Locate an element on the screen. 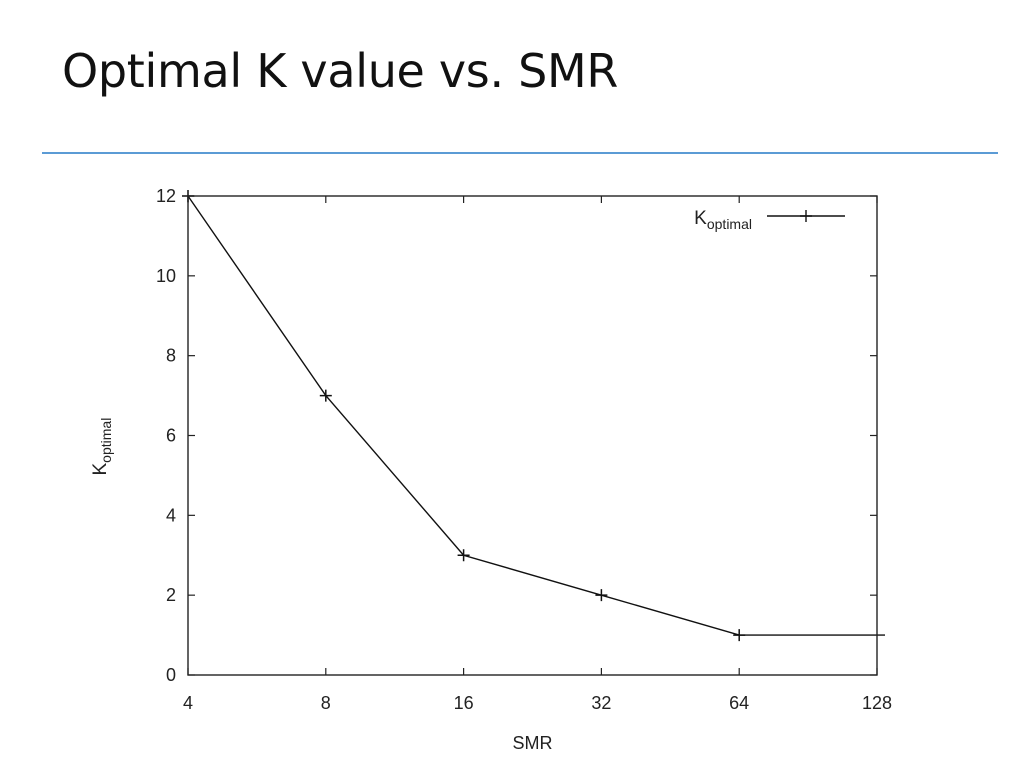 The image size is (1024, 768). y-tick-label: 0 is located at coordinates (171, 675).